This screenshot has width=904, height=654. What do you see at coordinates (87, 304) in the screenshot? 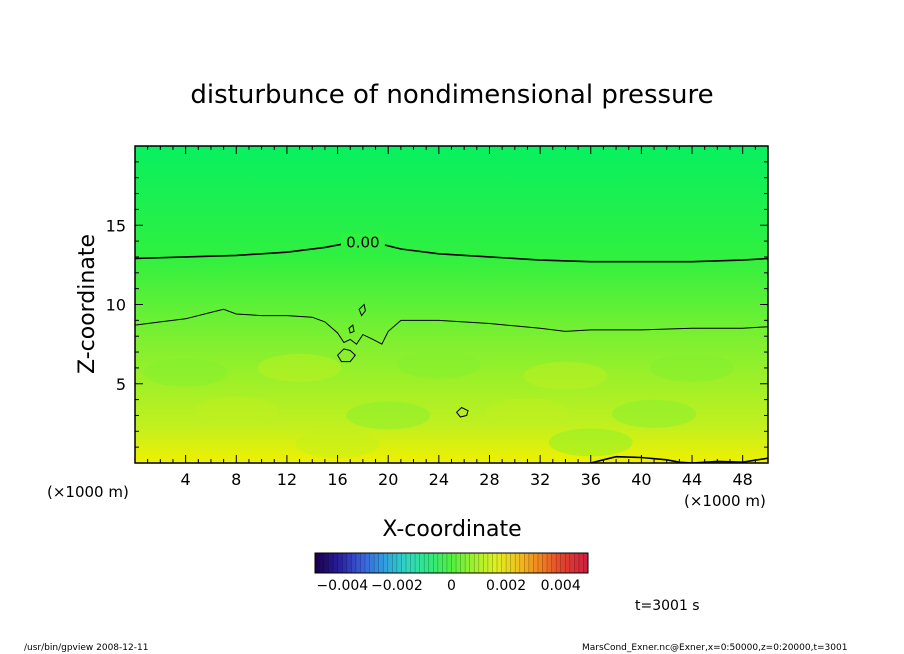
I see `y-axis-label: Z-coordinate` at bounding box center [87, 304].